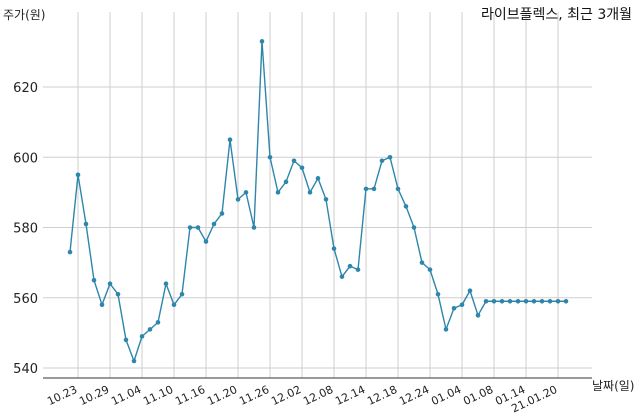 The image size is (640, 419). I want to click on x-tick-label: 11.26, so click(254, 395).